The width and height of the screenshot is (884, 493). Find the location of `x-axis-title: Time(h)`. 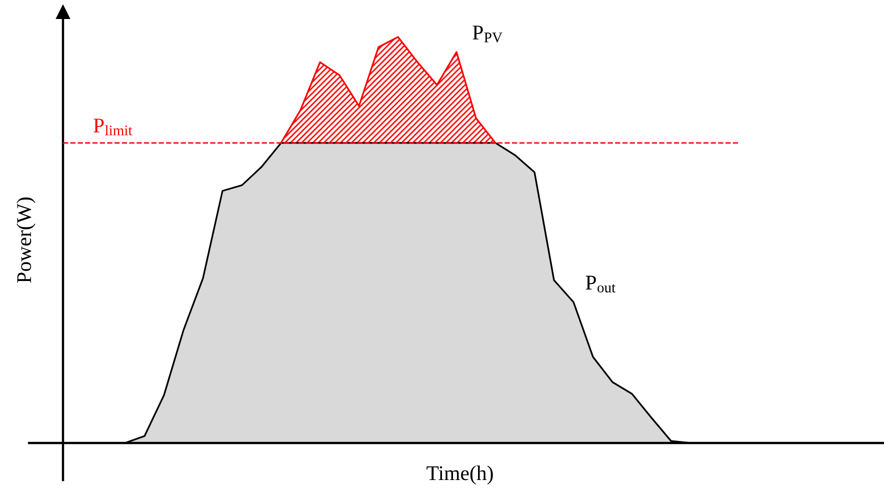

x-axis-title: Time(h) is located at coordinates (459, 475).